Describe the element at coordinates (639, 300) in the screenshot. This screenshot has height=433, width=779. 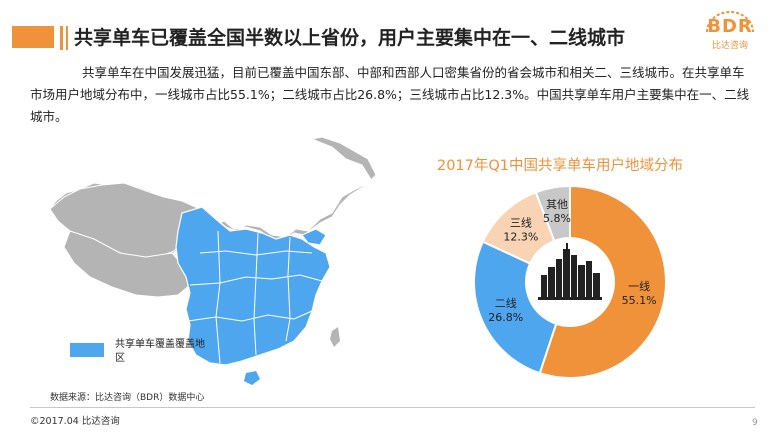
I see `slice-value-label: 55.1%` at that location.